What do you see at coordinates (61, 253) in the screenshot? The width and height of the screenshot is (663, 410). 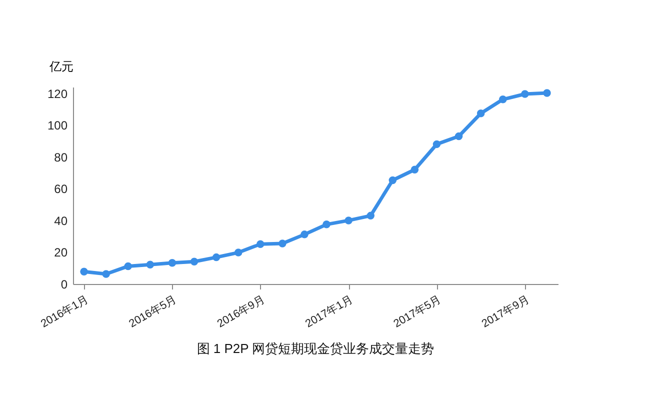 I see `y-tick-label: 20` at bounding box center [61, 253].